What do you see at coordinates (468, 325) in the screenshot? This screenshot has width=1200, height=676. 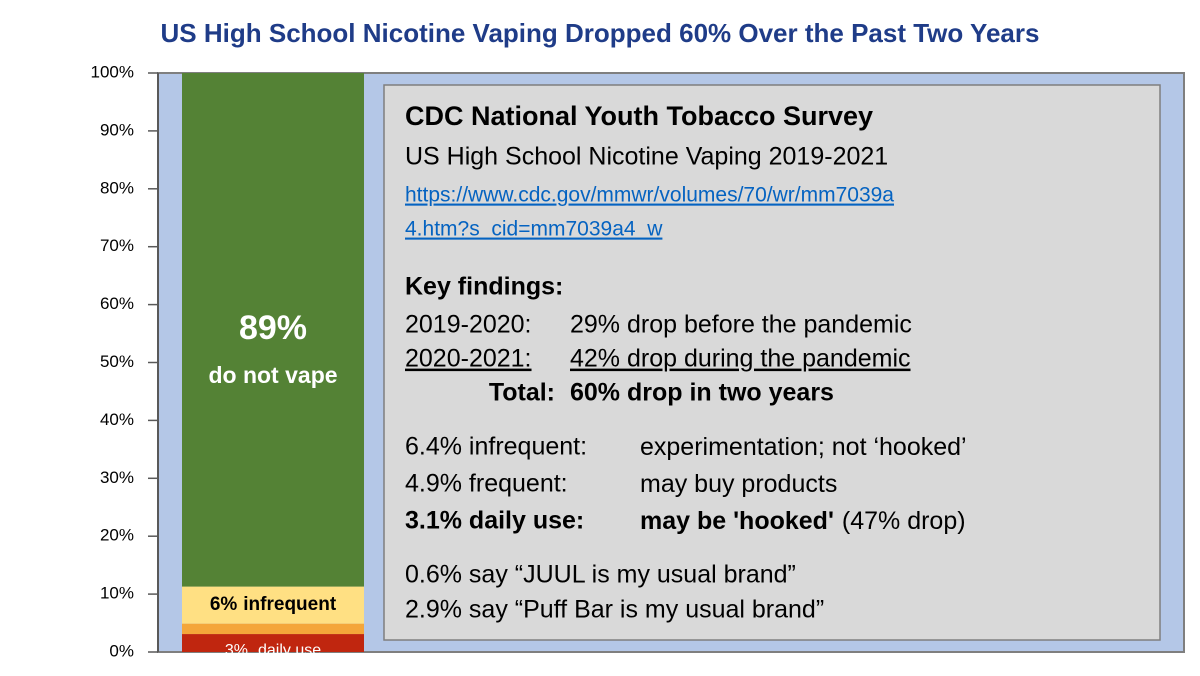 I see `drop-period: 2019-2020:` at bounding box center [468, 325].